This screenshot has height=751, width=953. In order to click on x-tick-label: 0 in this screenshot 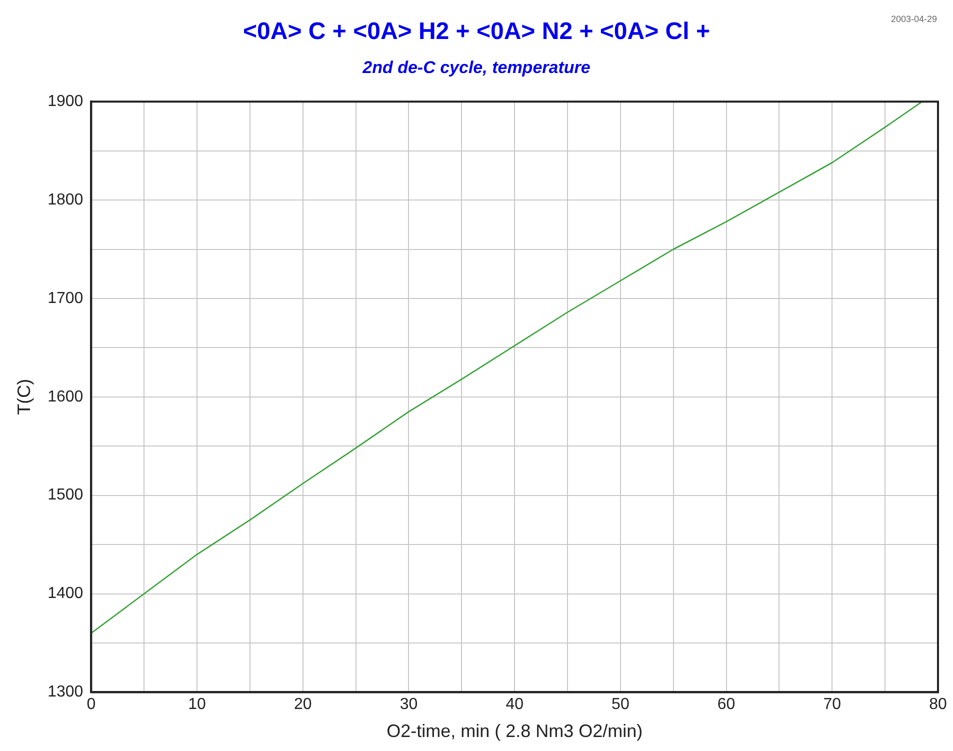, I will do `click(91, 705)`.